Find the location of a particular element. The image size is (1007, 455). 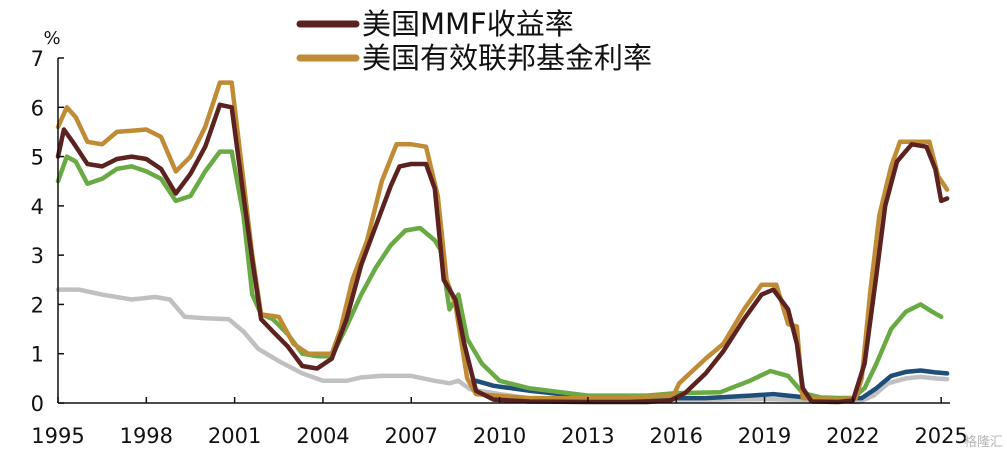

x-tick-label: 1998 is located at coordinates (146, 436).